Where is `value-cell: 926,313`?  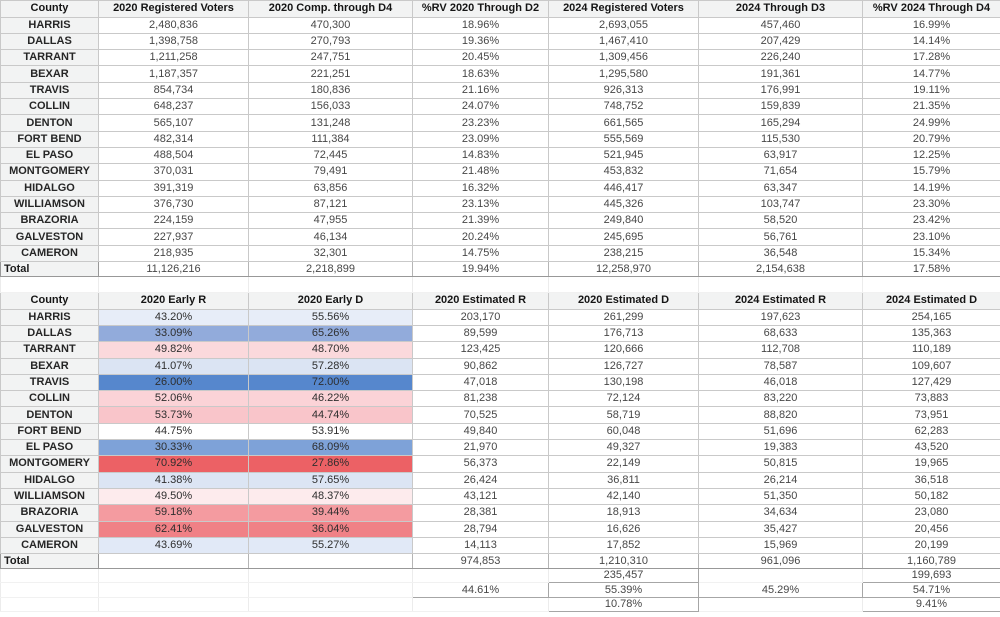 value-cell: 926,313 is located at coordinates (623, 90).